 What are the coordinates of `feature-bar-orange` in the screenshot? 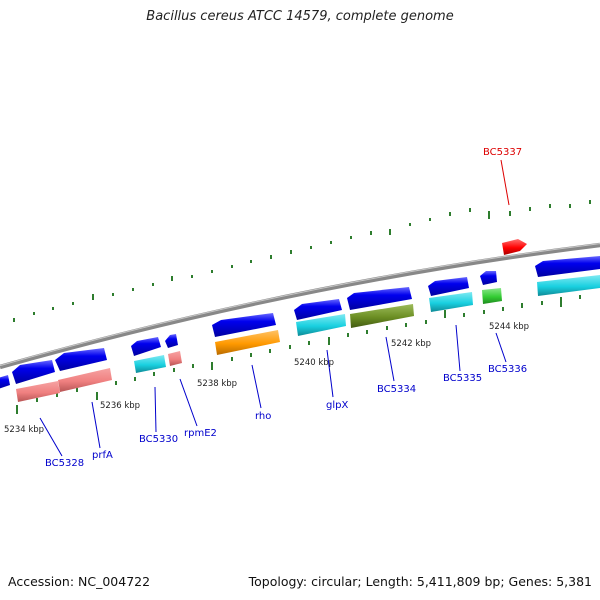 It's located at (247, 342).